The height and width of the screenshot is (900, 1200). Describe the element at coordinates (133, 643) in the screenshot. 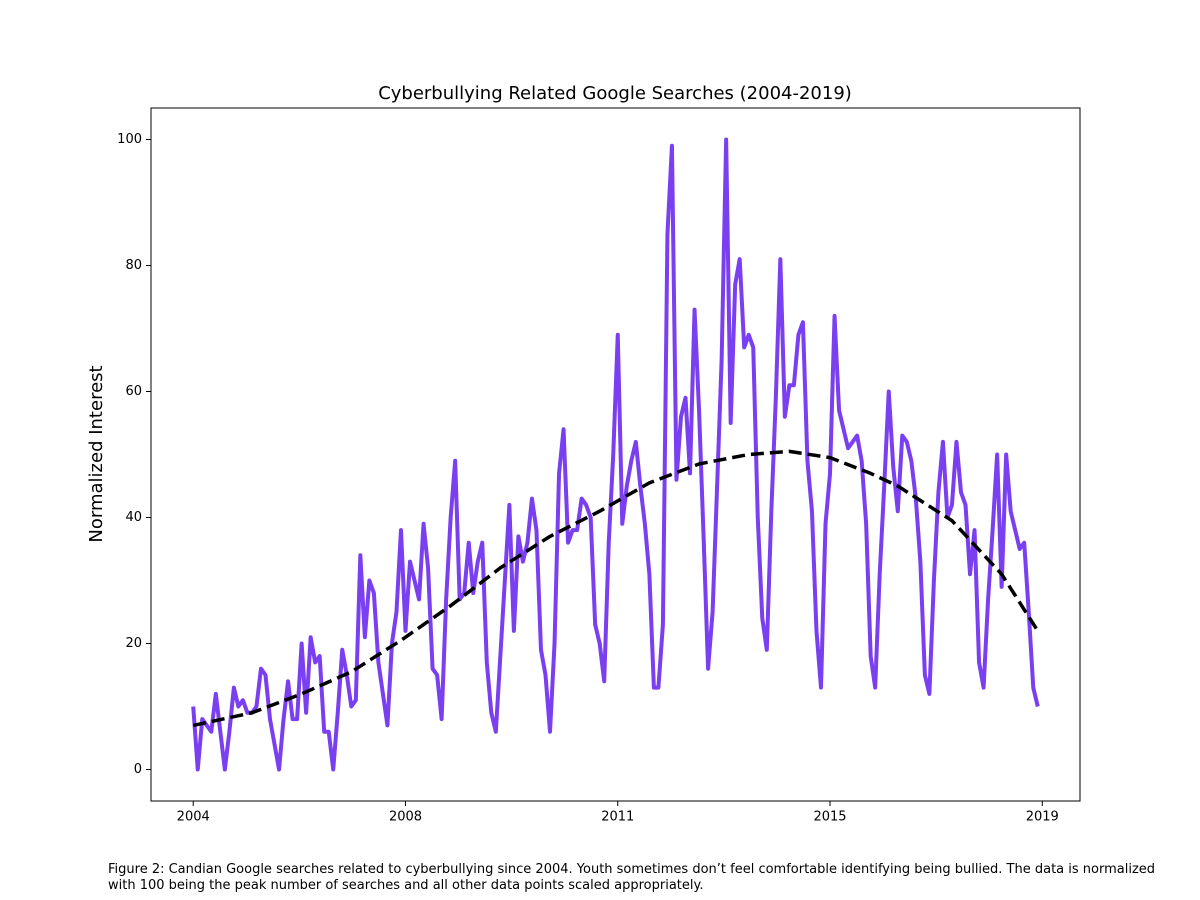

I see `y-tick-label: 20` at that location.